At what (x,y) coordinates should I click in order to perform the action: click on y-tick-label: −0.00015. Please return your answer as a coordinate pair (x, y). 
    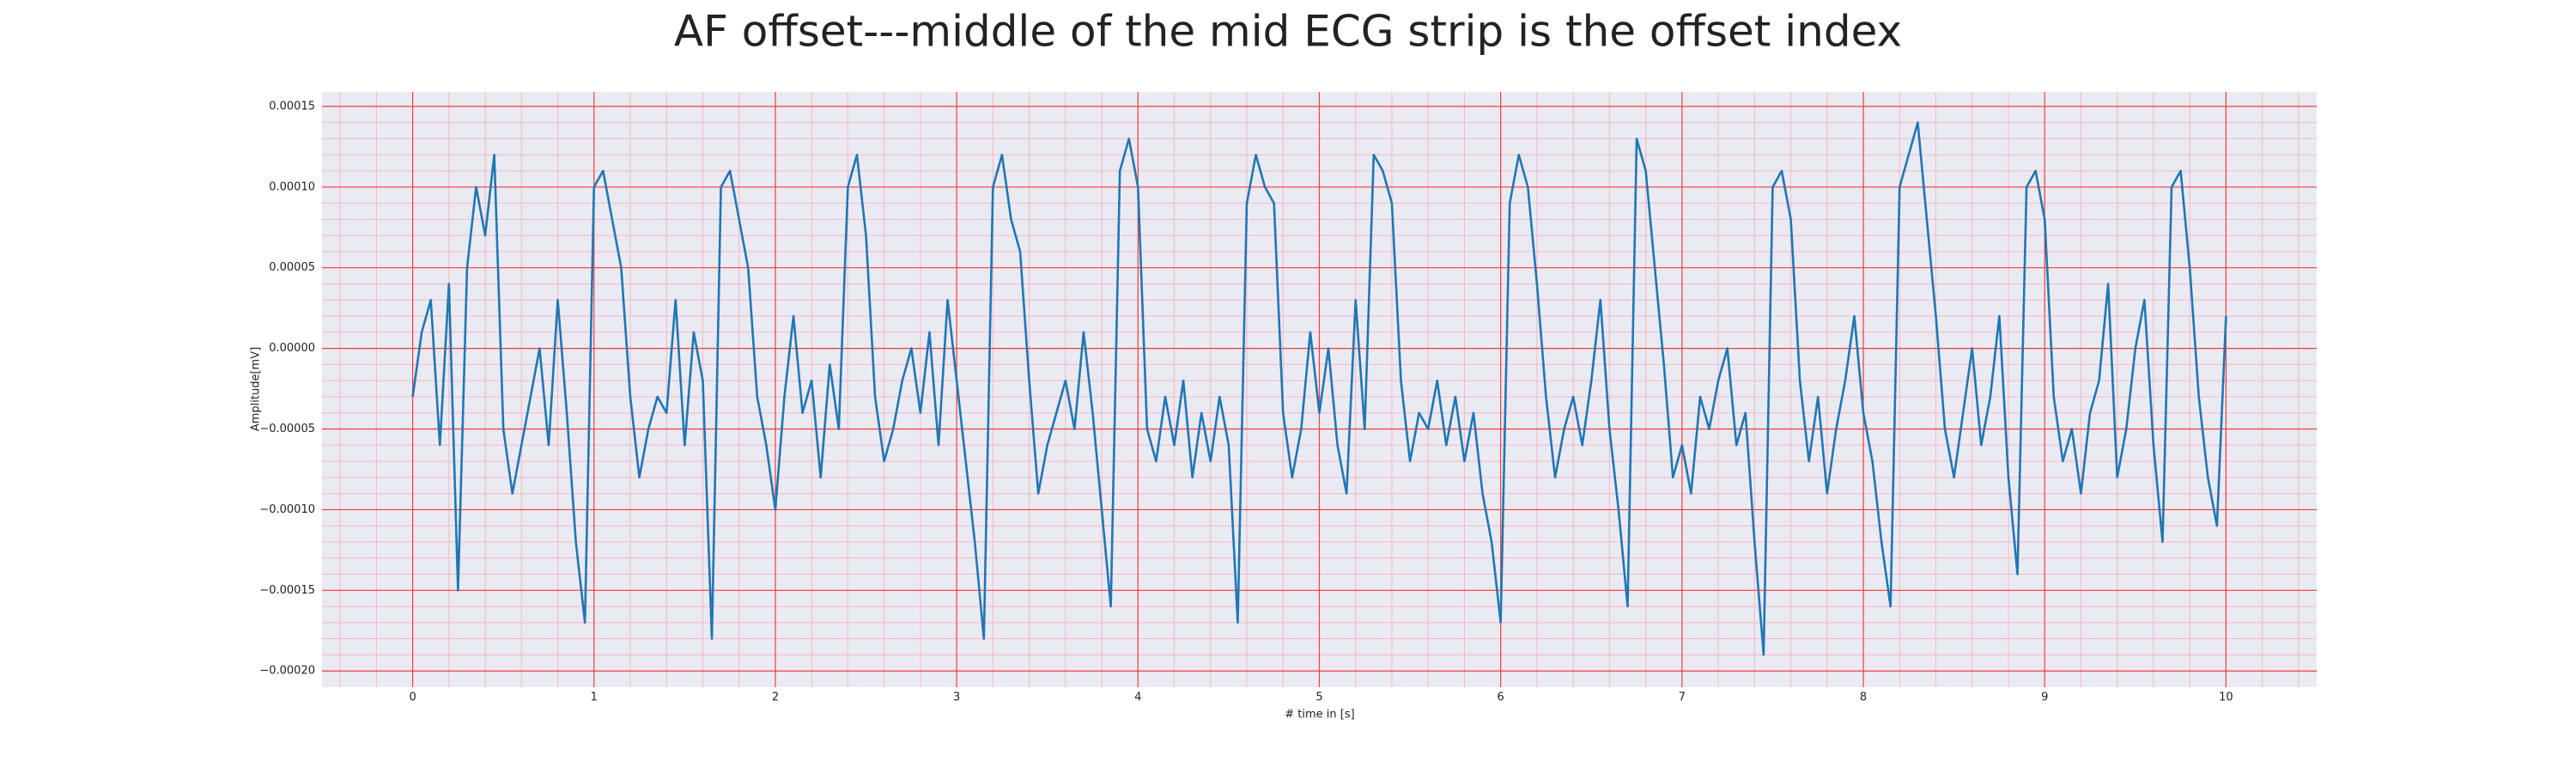
    Looking at the image, I should click on (287, 590).